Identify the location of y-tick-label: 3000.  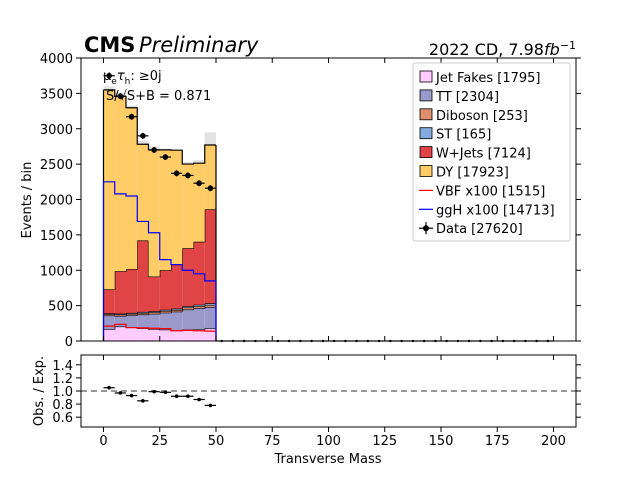
(56, 130).